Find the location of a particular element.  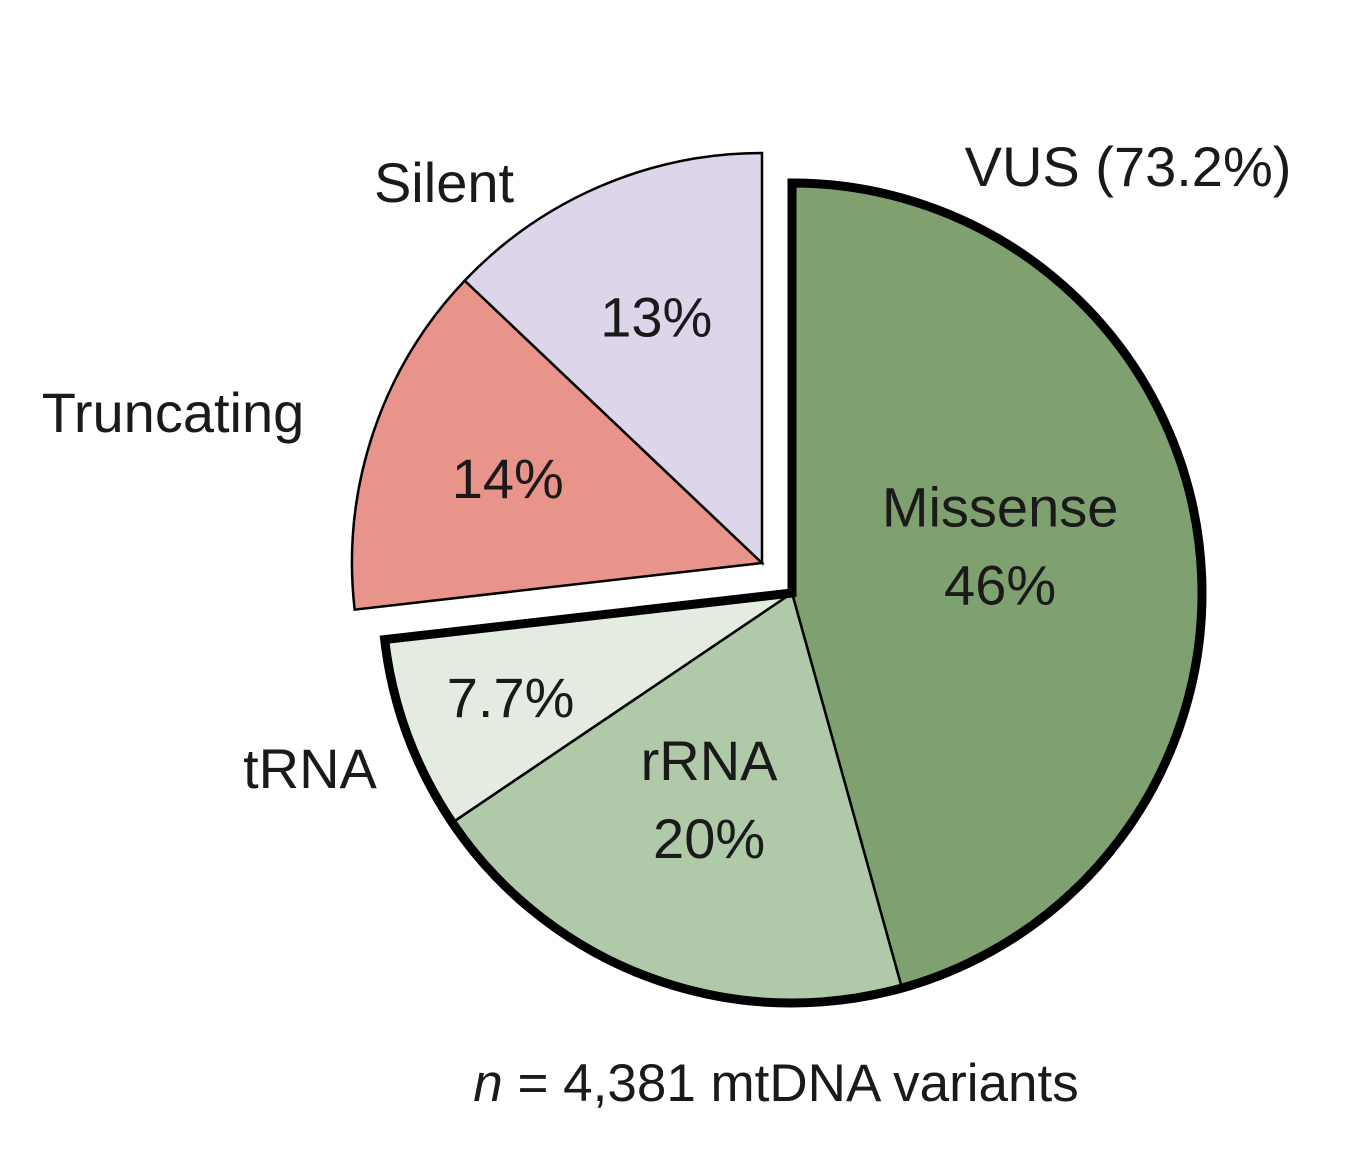

slice-value-missense: 46% is located at coordinates (1000, 585).